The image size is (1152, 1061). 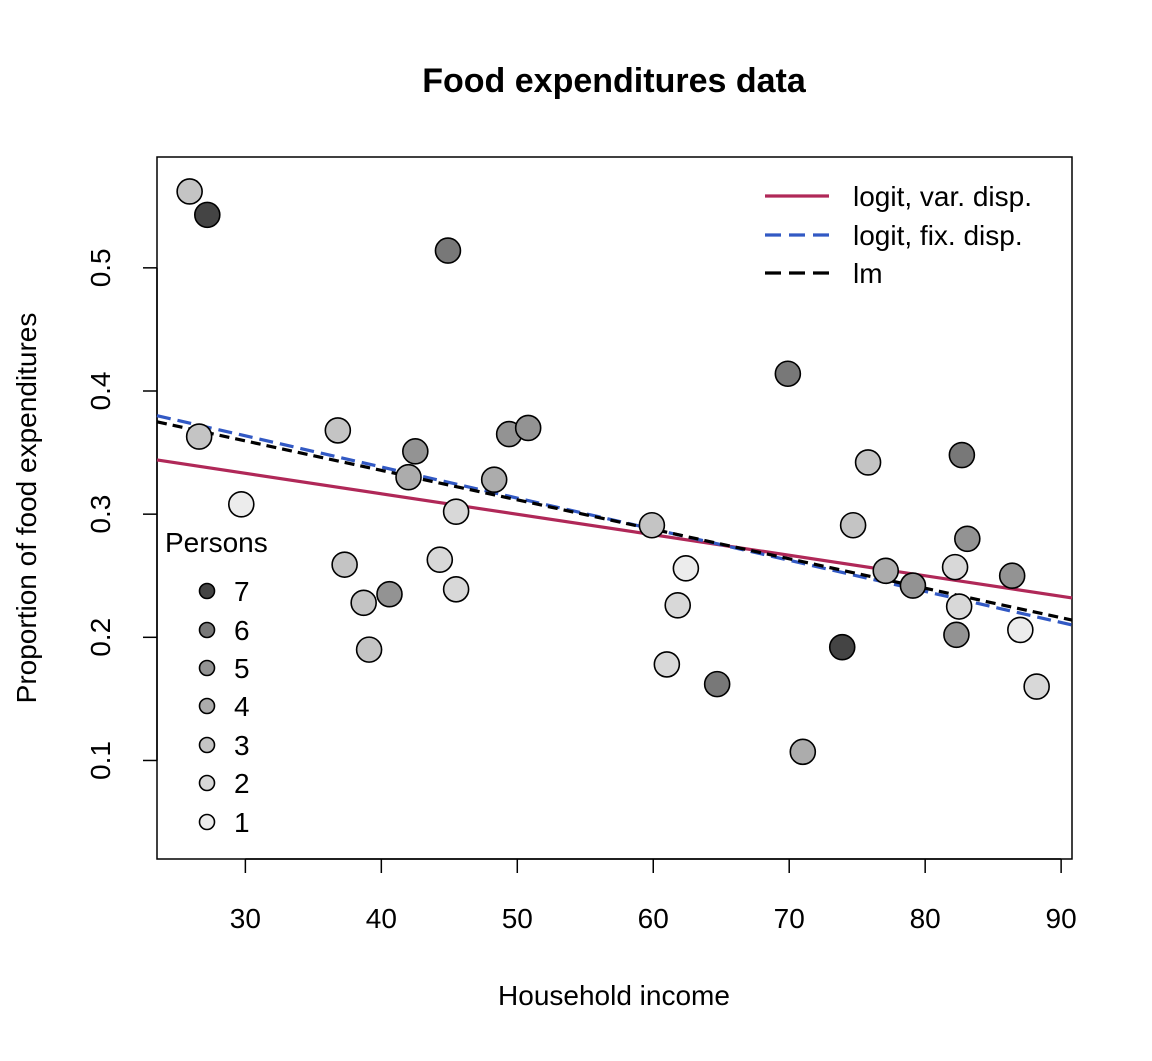 What do you see at coordinates (925, 918) in the screenshot?
I see `x-tick-label: 80` at bounding box center [925, 918].